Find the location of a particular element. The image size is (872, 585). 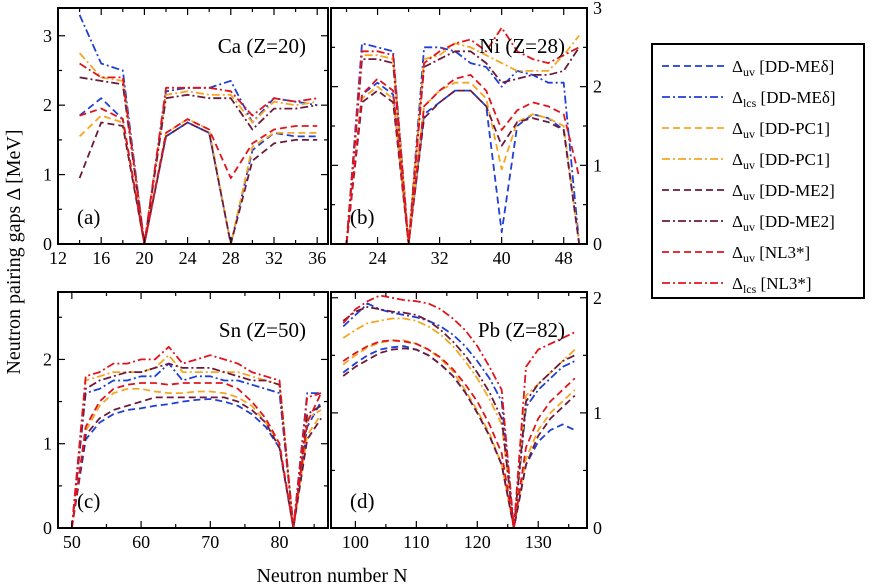

legend-label: Δuv [DD-MEδ] is located at coordinates (783, 68).